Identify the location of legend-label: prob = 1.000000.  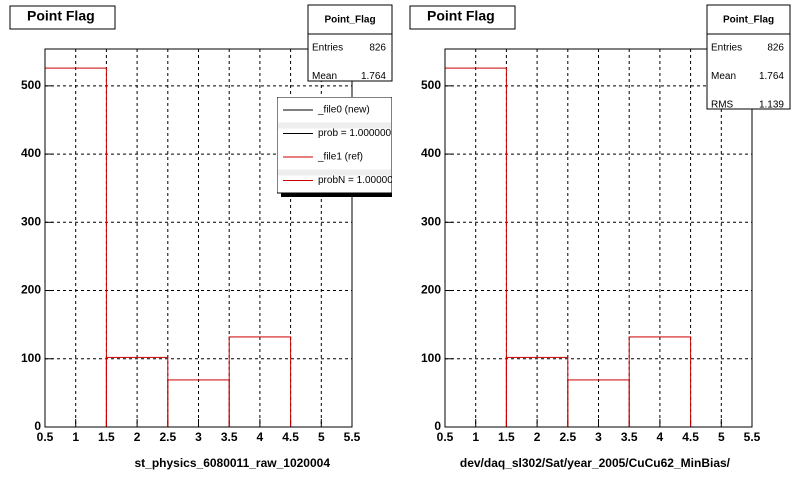
(355, 133).